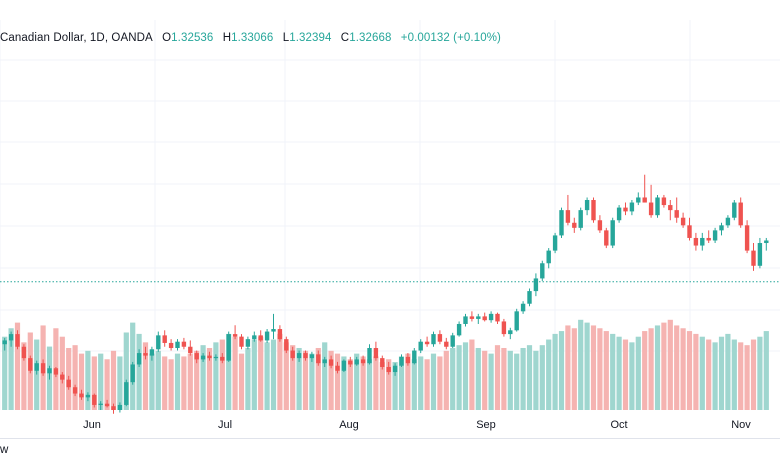 This screenshot has height=470, width=780. I want to click on footer-text: w, so click(4, 450).